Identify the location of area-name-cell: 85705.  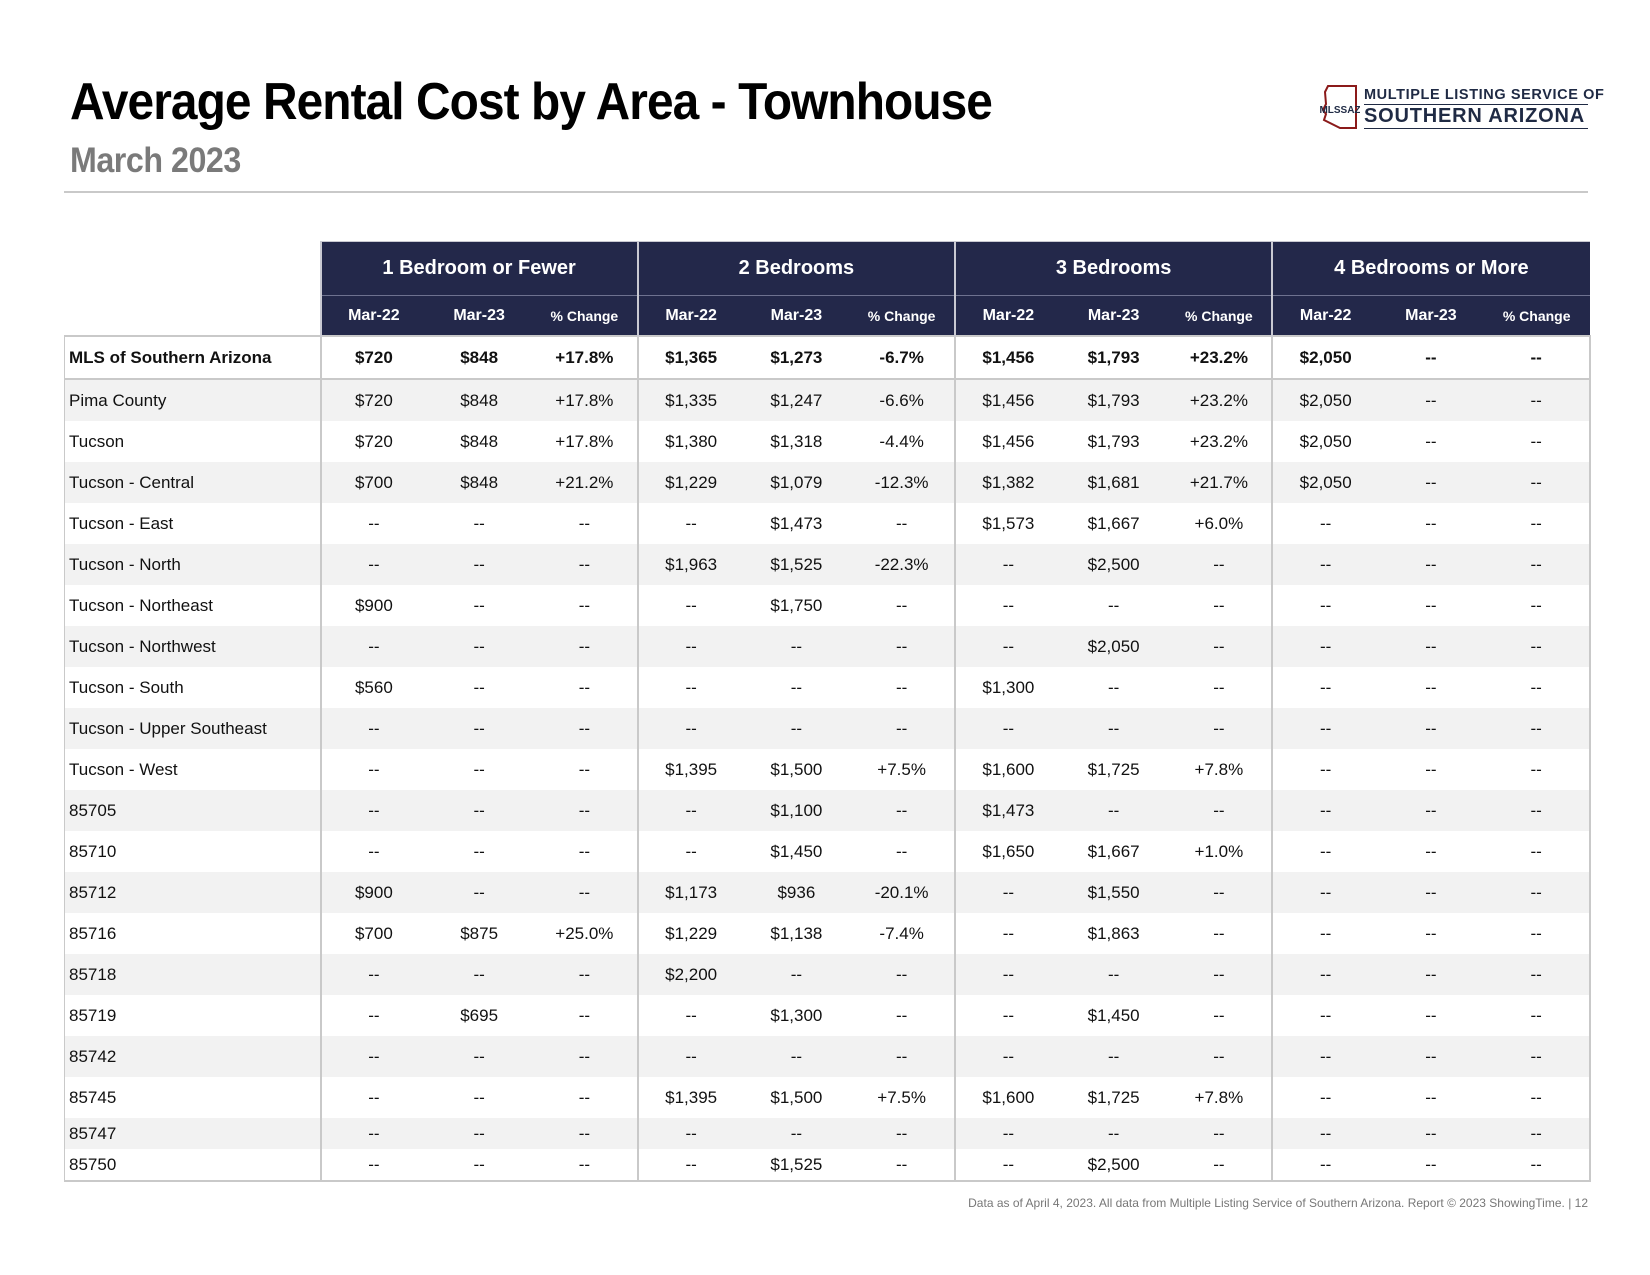
(193, 810).